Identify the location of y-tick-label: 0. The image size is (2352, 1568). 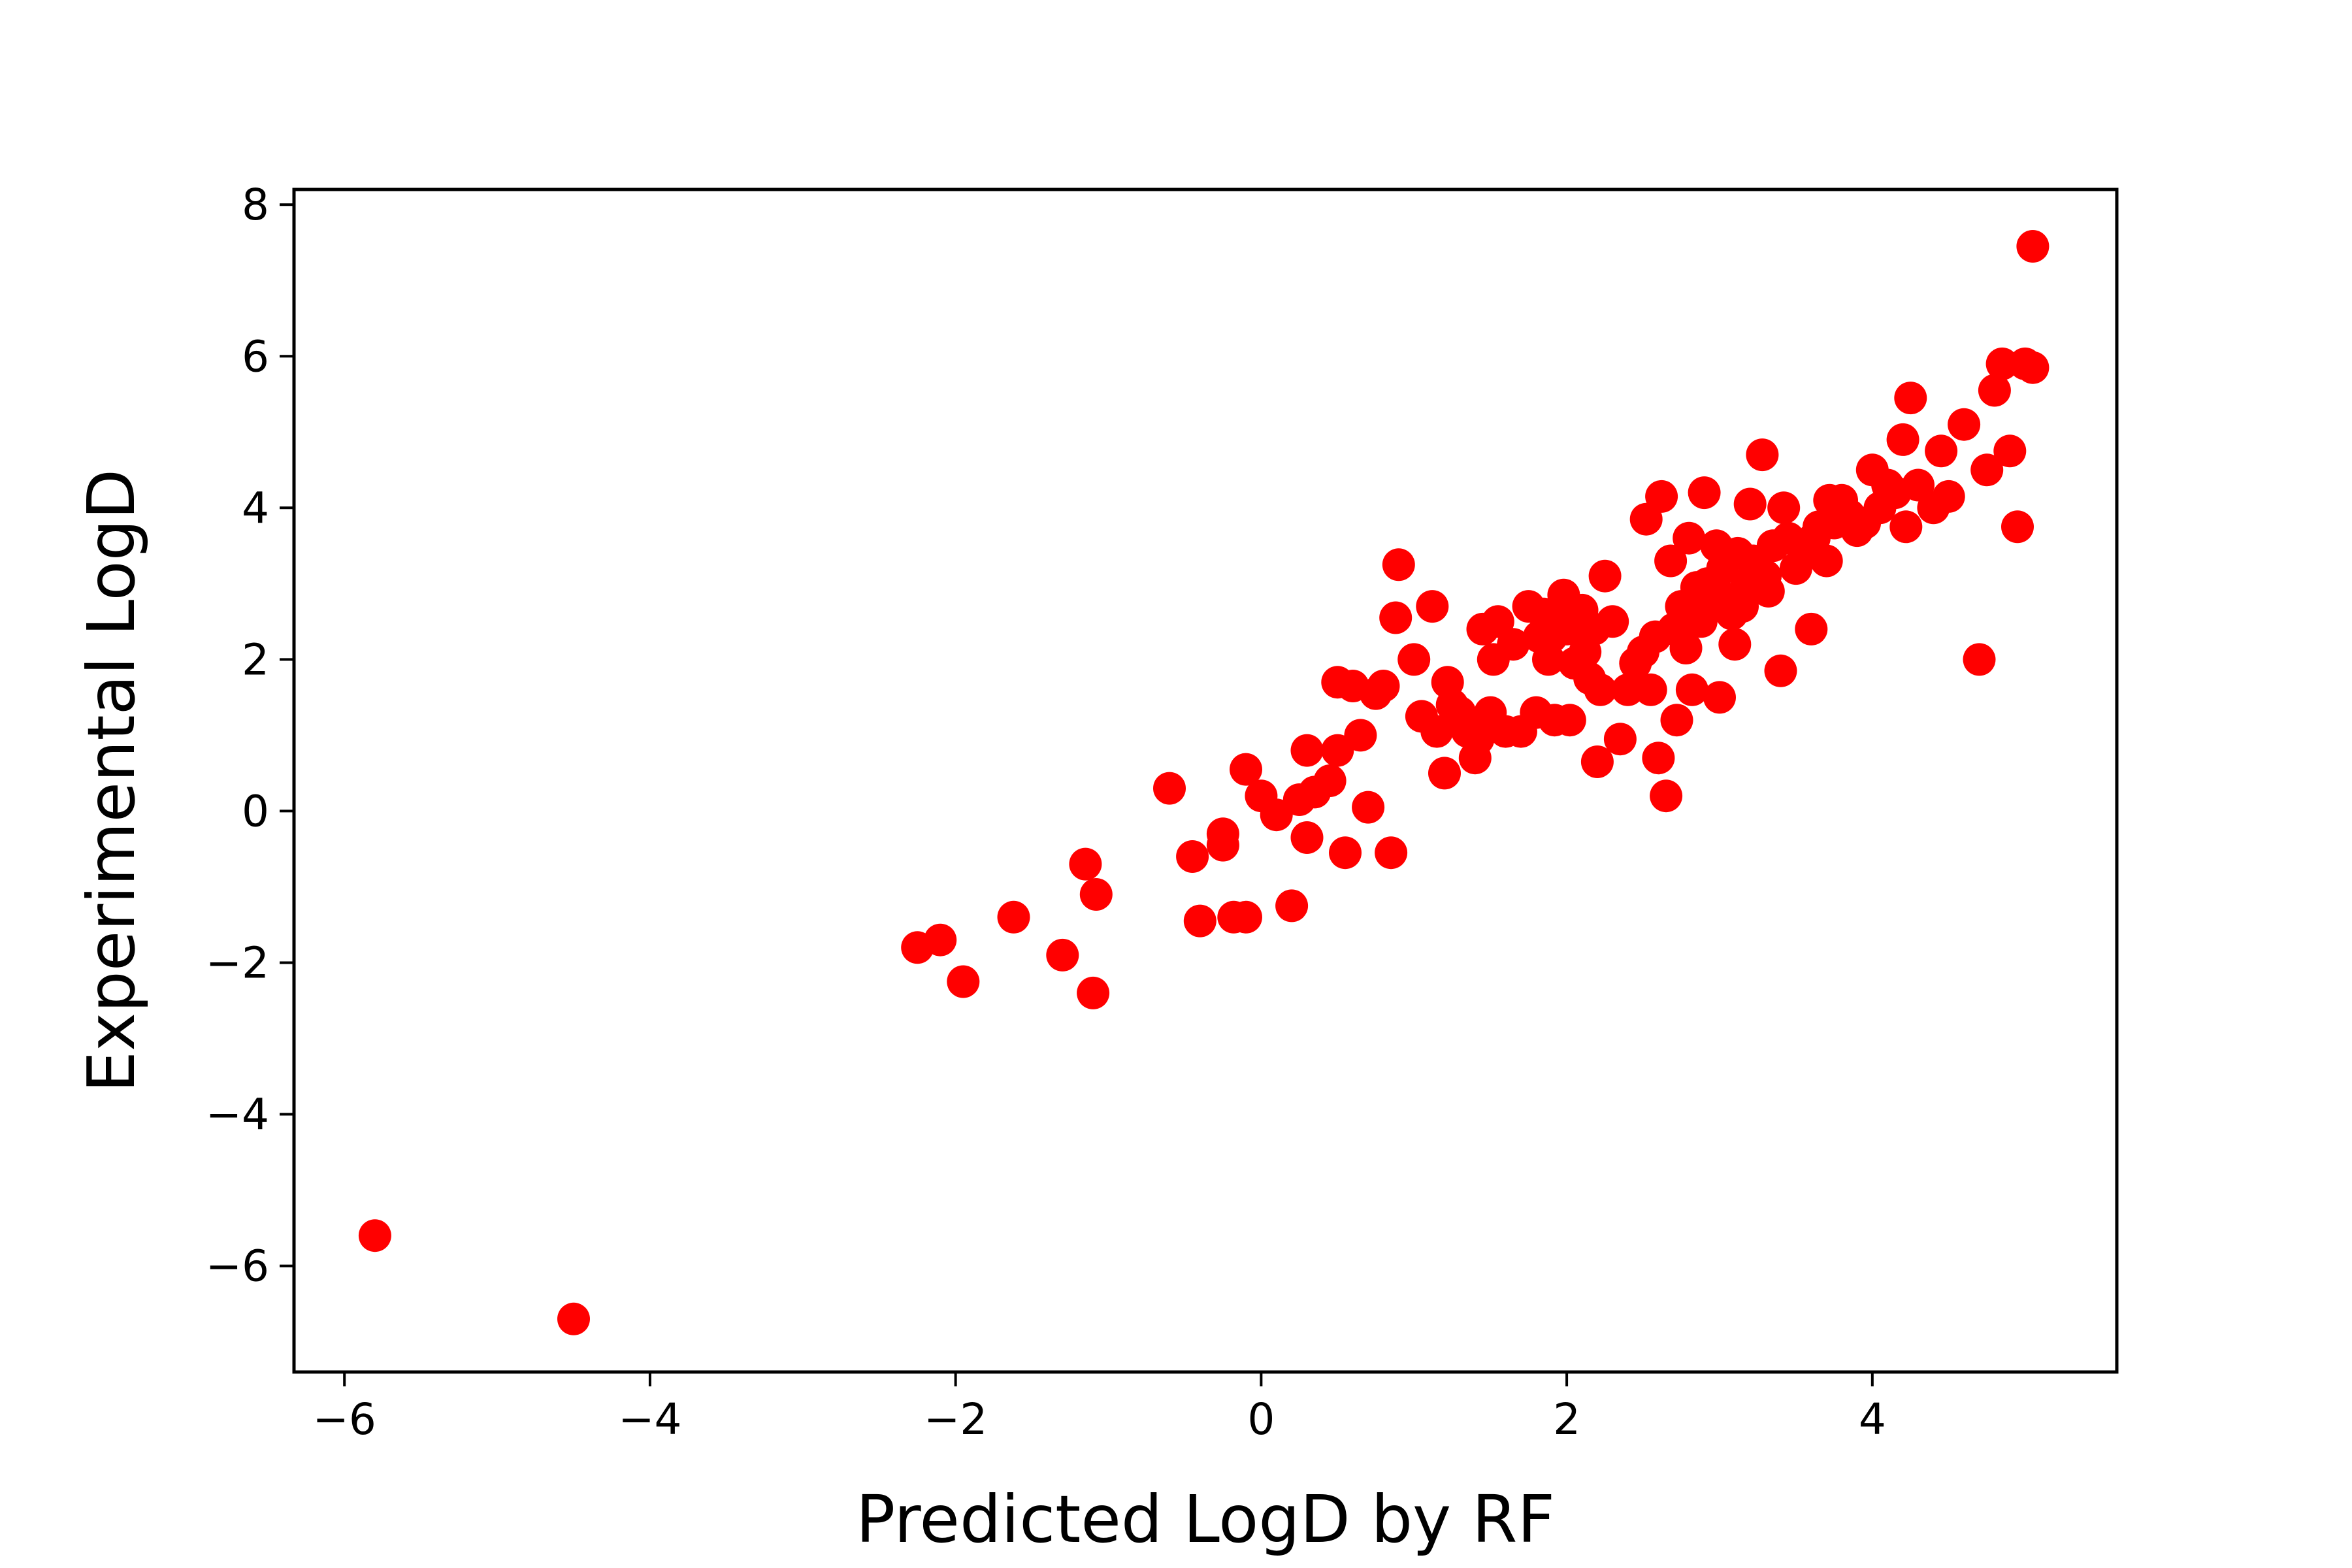
(255, 811).